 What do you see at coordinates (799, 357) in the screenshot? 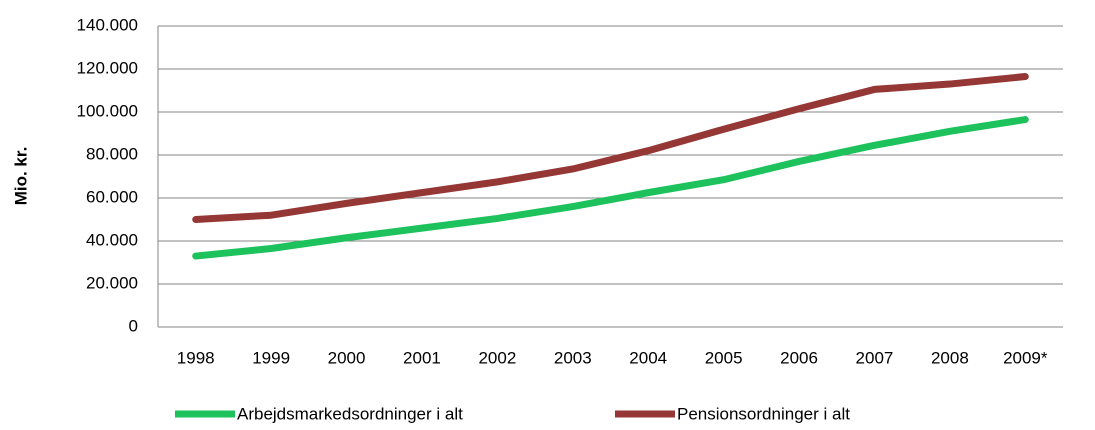
I see `x-tick-label: 2006` at bounding box center [799, 357].